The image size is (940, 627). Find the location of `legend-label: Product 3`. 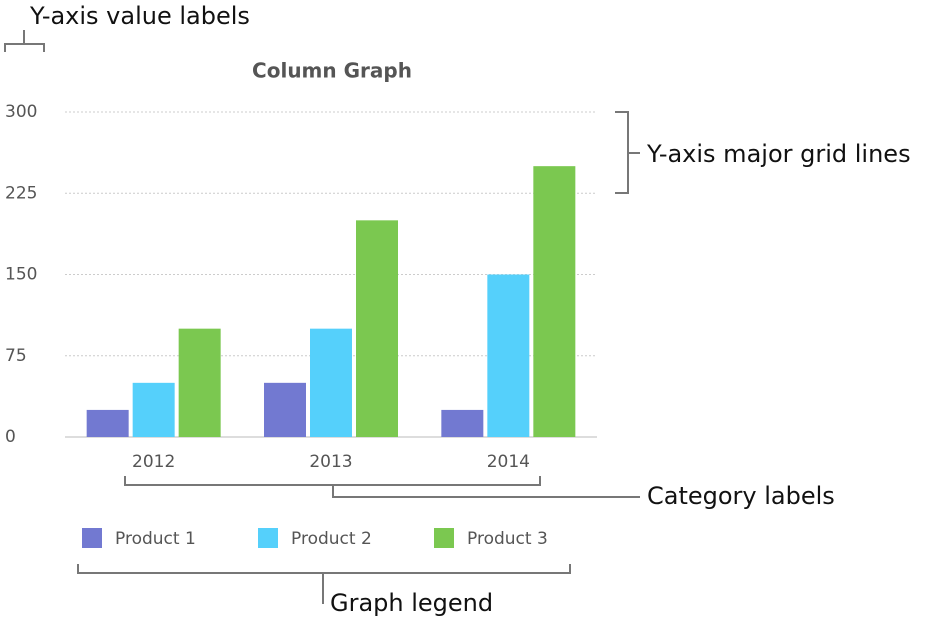

legend-label: Product 3 is located at coordinates (507, 539).